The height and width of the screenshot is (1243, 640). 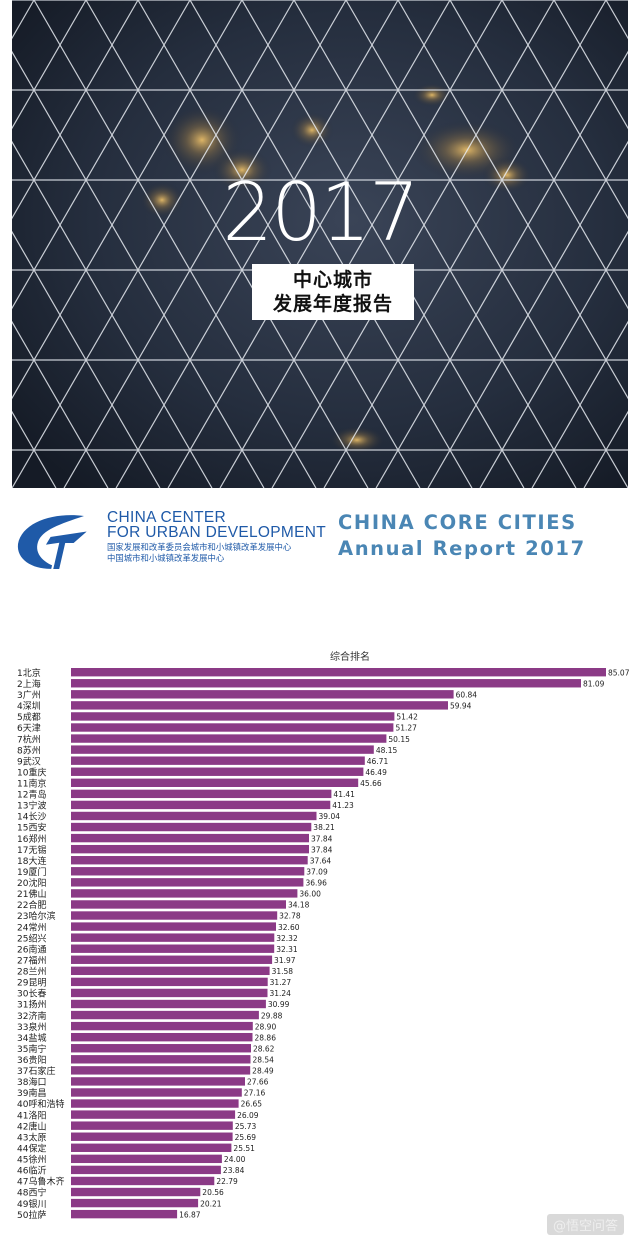 What do you see at coordinates (31, 960) in the screenshot?
I see `category-label: 27福州` at bounding box center [31, 960].